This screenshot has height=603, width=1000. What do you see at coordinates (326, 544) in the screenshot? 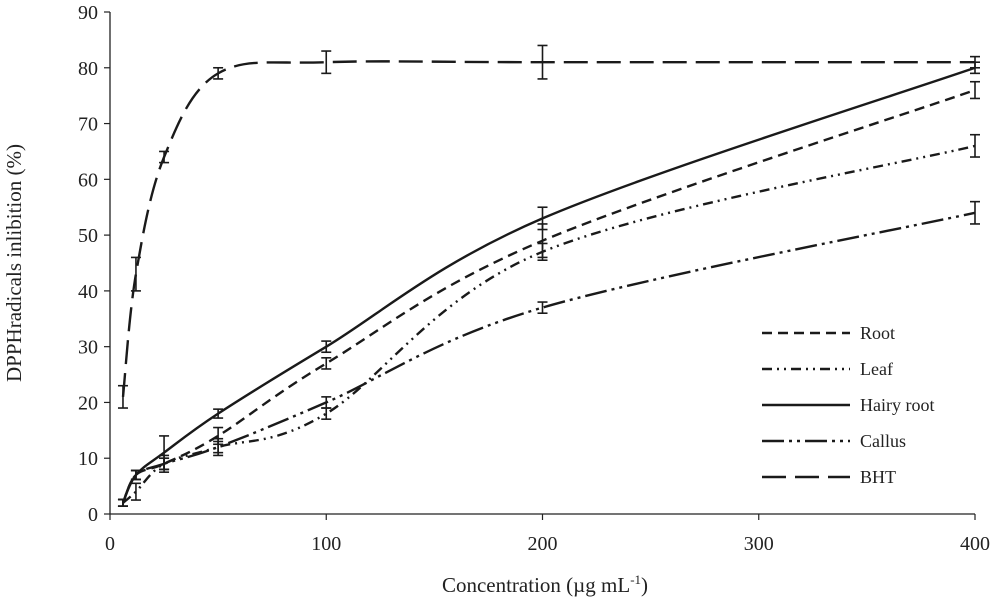
I see `x-tick-label: 100` at bounding box center [326, 544].